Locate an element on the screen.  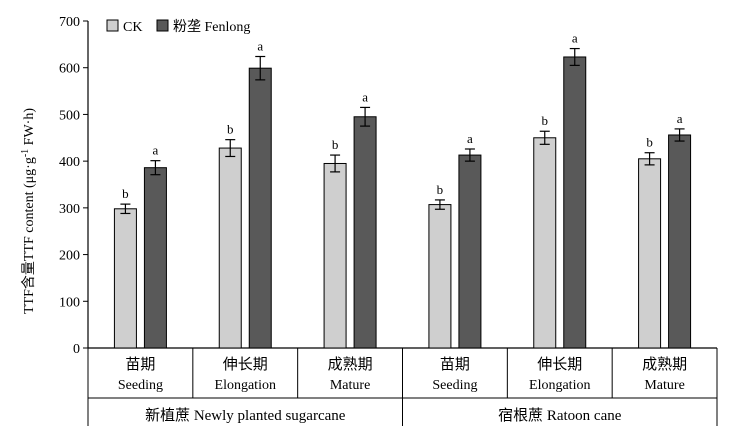
y-label-superscript: -1 is located at coordinates (25, 153).